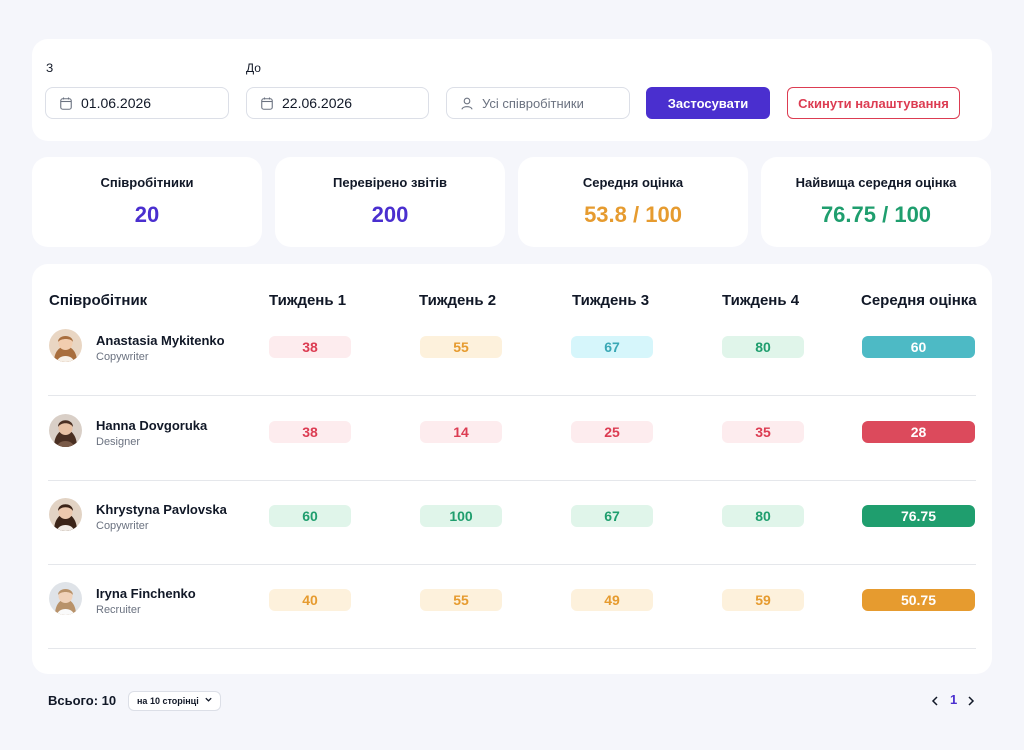  What do you see at coordinates (918, 347) in the screenshot?
I see `score-average: 60` at bounding box center [918, 347].